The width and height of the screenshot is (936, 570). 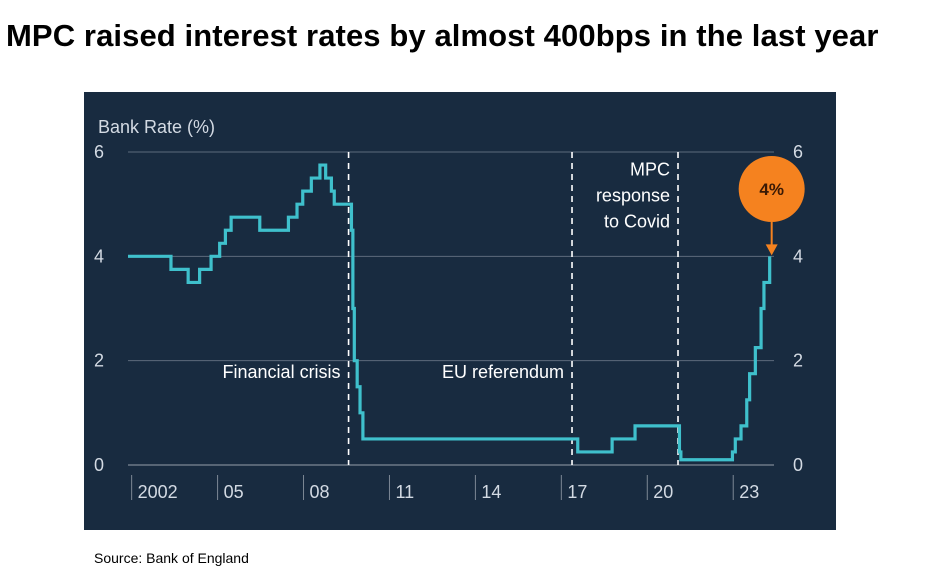 What do you see at coordinates (491, 492) in the screenshot?
I see `x-tick-label: 14` at bounding box center [491, 492].